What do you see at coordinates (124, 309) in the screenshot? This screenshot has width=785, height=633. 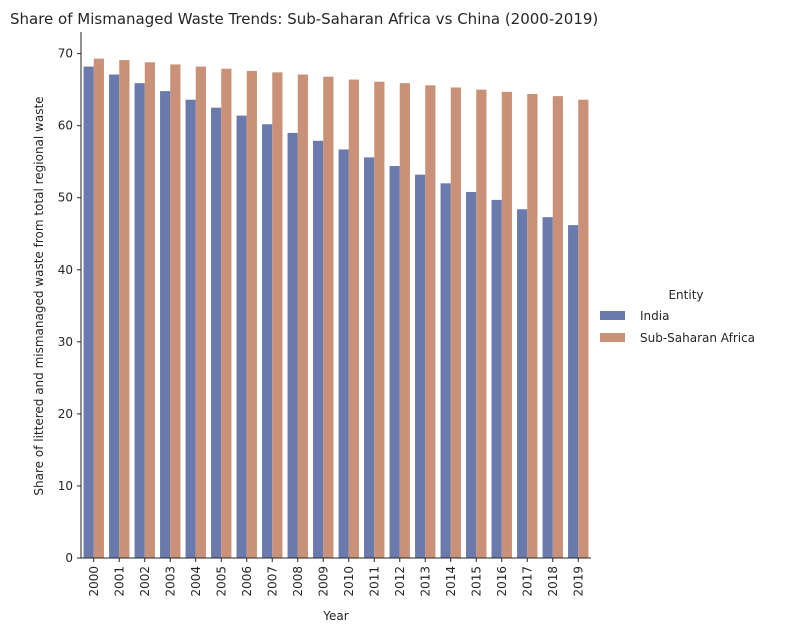 I see `bar-sub-saharan-africa-2001` at bounding box center [124, 309].